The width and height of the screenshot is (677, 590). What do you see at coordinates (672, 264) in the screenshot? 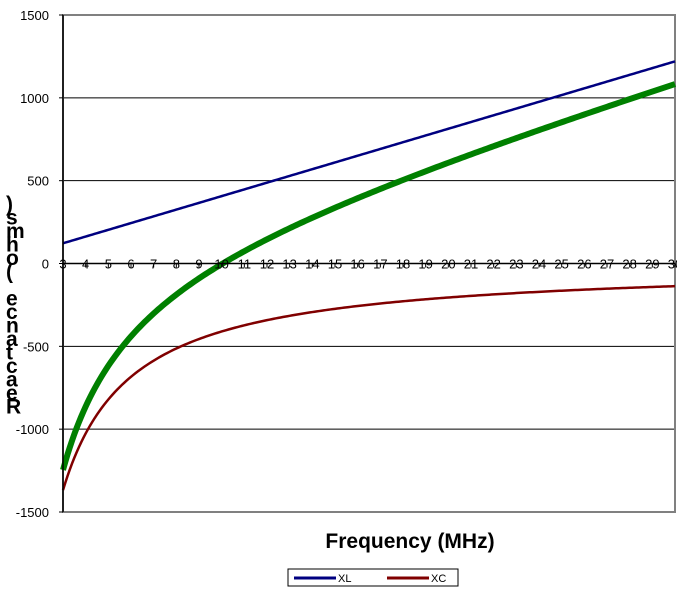
I see `x-tick-label: 30` at bounding box center [672, 264].